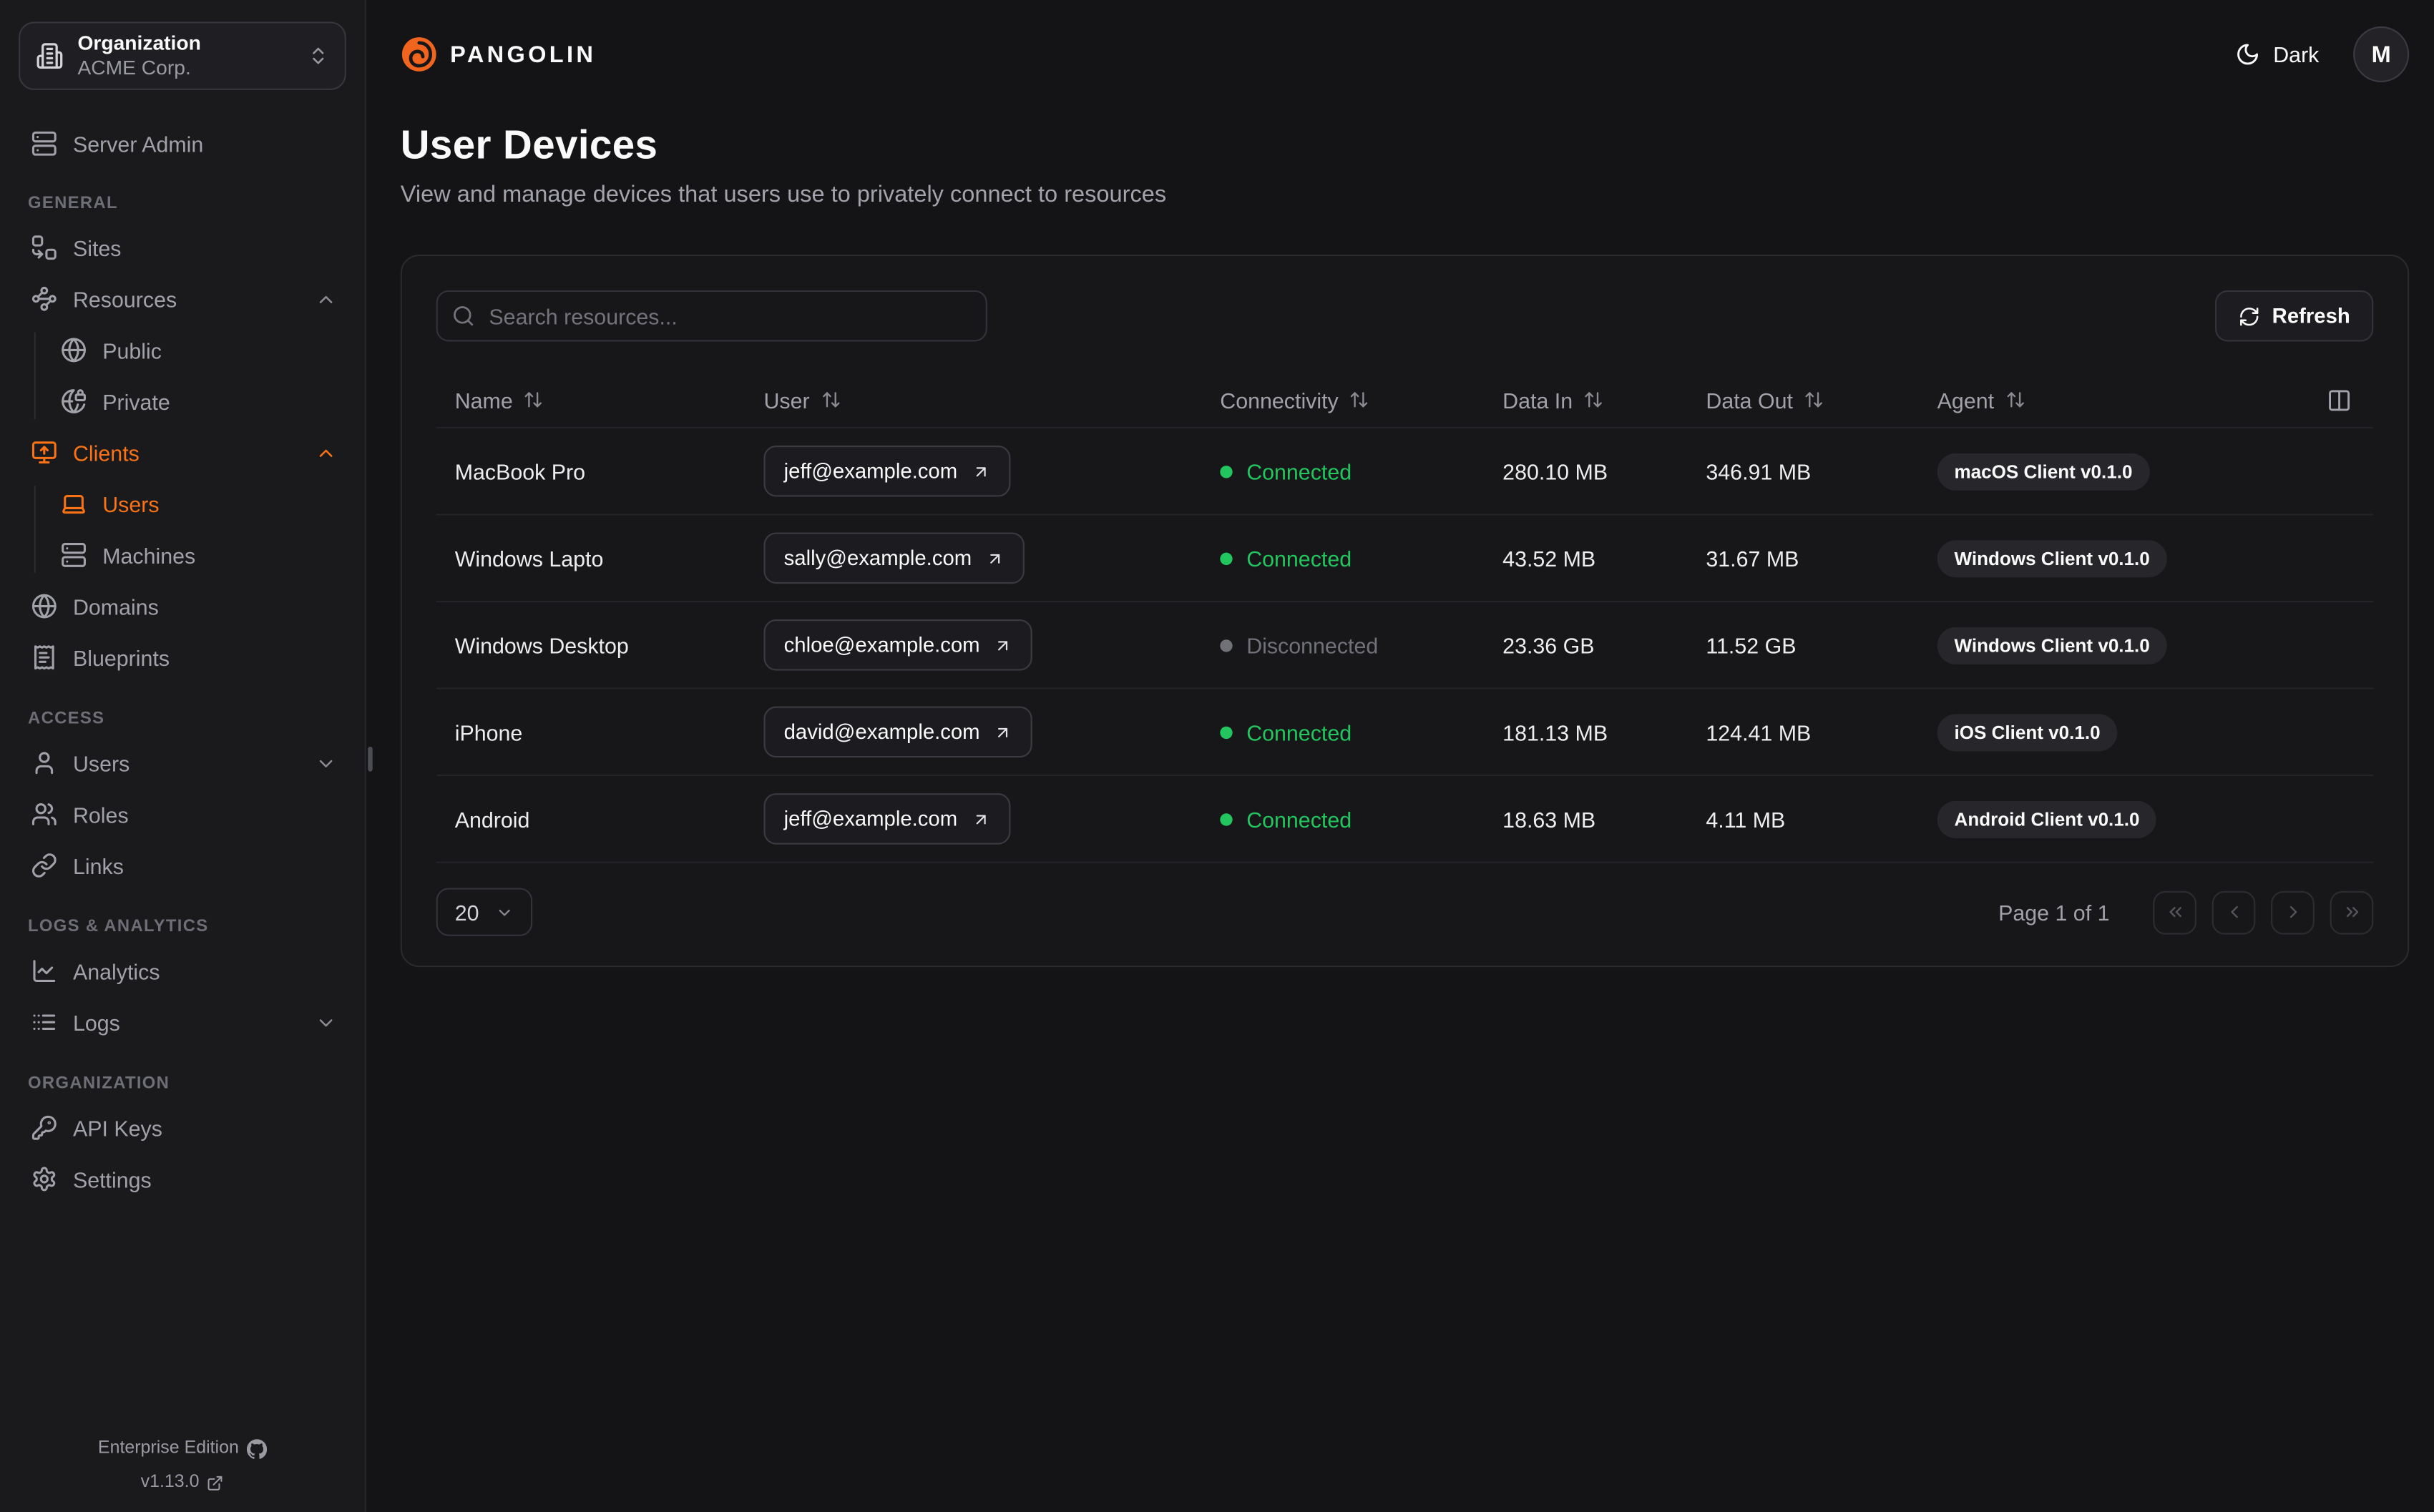 This screenshot has height=1512, width=2434. I want to click on brand-name: PANGOLIN, so click(523, 54).